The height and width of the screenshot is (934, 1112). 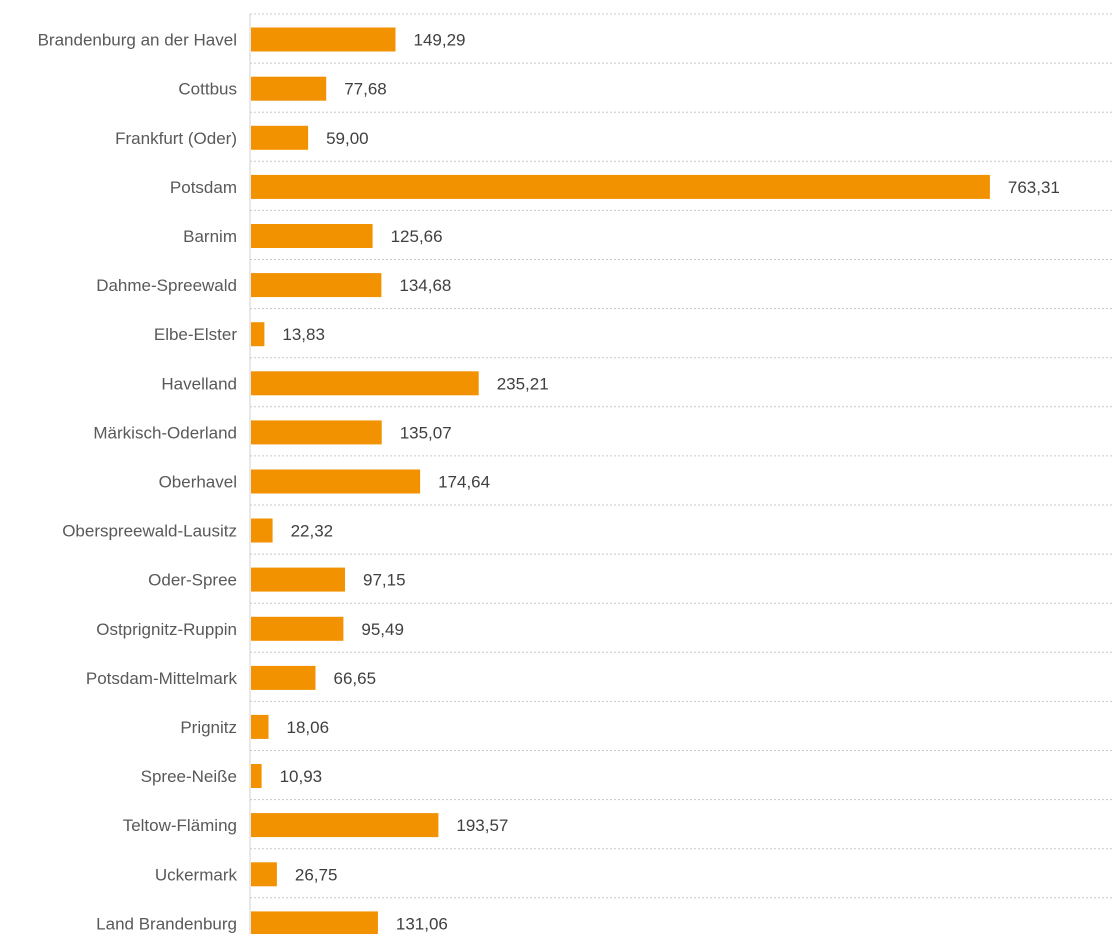 What do you see at coordinates (440, 40) in the screenshot?
I see `value-label: 149,29` at bounding box center [440, 40].